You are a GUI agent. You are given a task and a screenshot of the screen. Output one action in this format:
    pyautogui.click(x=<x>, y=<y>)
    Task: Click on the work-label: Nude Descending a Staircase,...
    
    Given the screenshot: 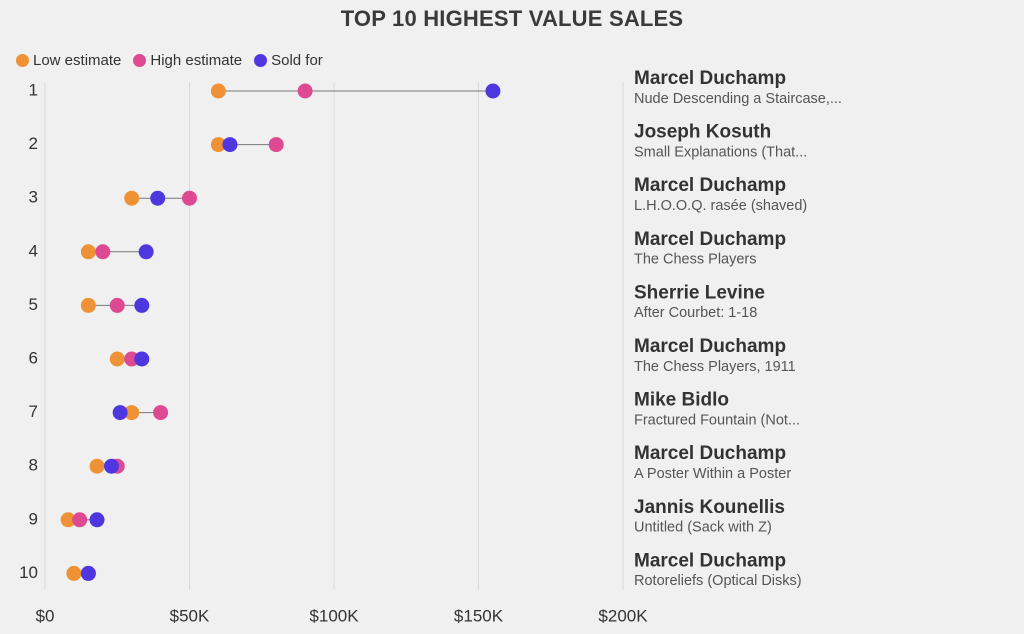 What is the action you would take?
    pyautogui.click(x=738, y=99)
    